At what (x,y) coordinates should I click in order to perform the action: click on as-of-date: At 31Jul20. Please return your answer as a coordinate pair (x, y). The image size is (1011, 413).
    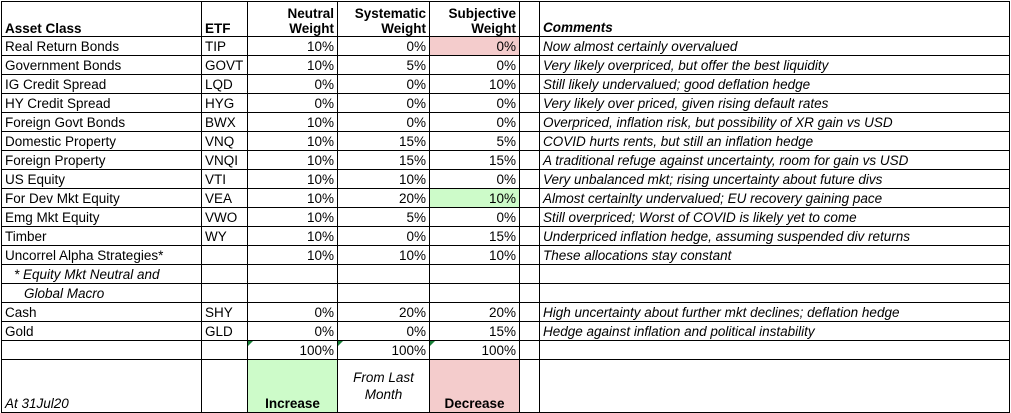
    Looking at the image, I should click on (101, 386).